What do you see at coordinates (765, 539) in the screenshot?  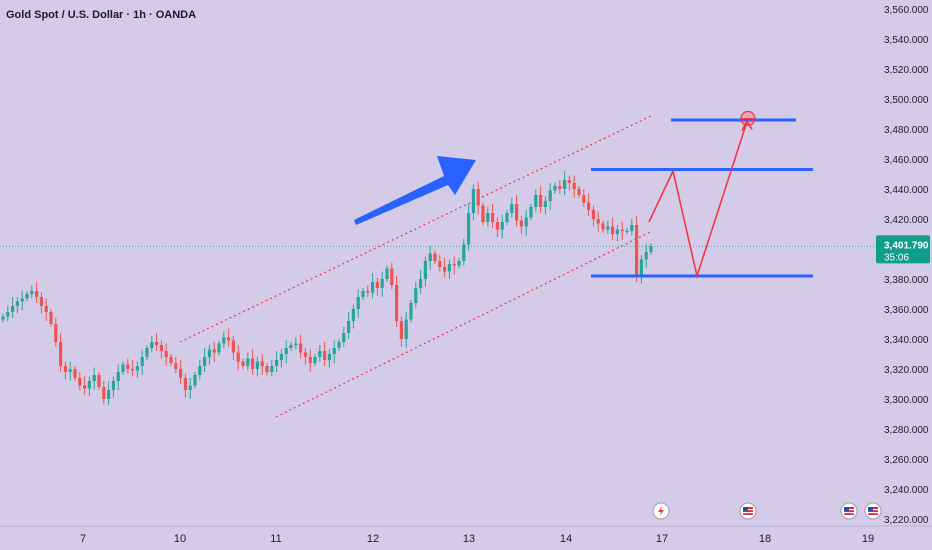 I see `time-tick-label: 18` at bounding box center [765, 539].